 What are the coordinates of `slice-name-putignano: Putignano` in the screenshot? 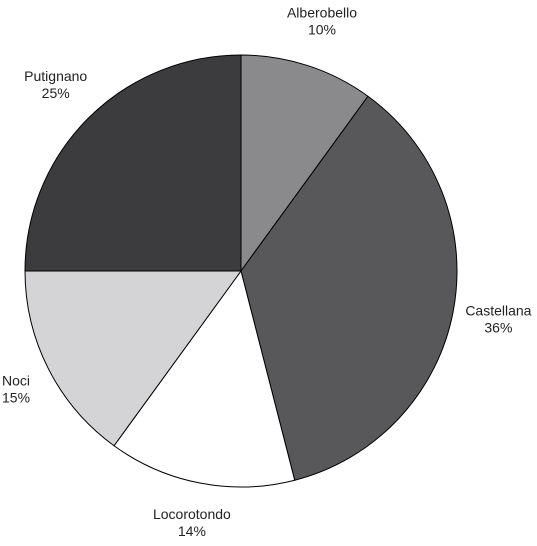 It's located at (55, 76).